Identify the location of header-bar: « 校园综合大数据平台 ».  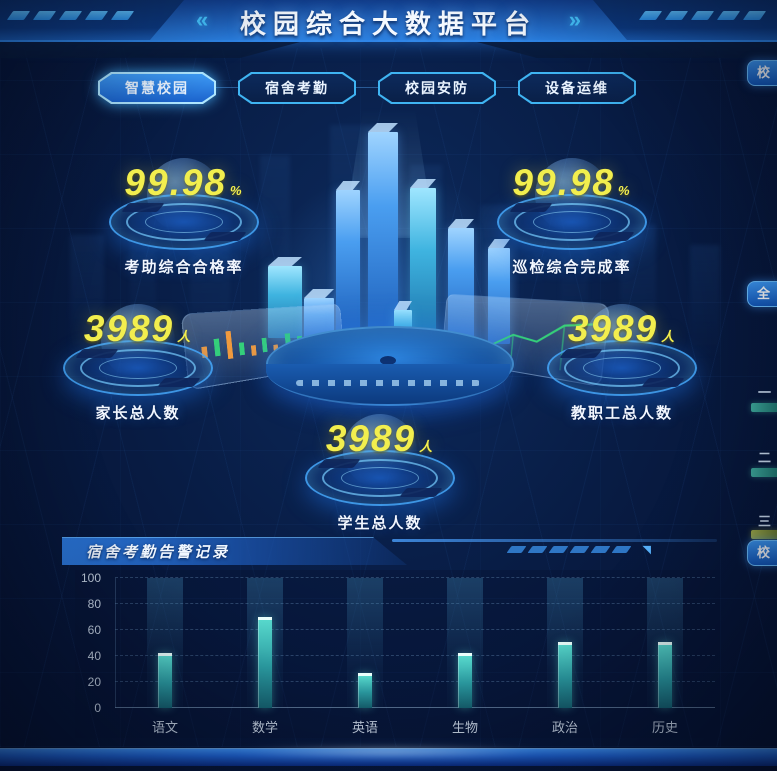
(388, 21).